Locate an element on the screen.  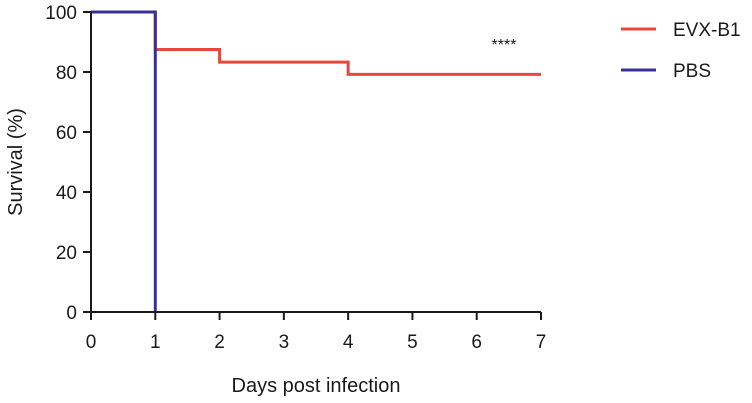
legend-label: EVX-B1 is located at coordinates (707, 30).